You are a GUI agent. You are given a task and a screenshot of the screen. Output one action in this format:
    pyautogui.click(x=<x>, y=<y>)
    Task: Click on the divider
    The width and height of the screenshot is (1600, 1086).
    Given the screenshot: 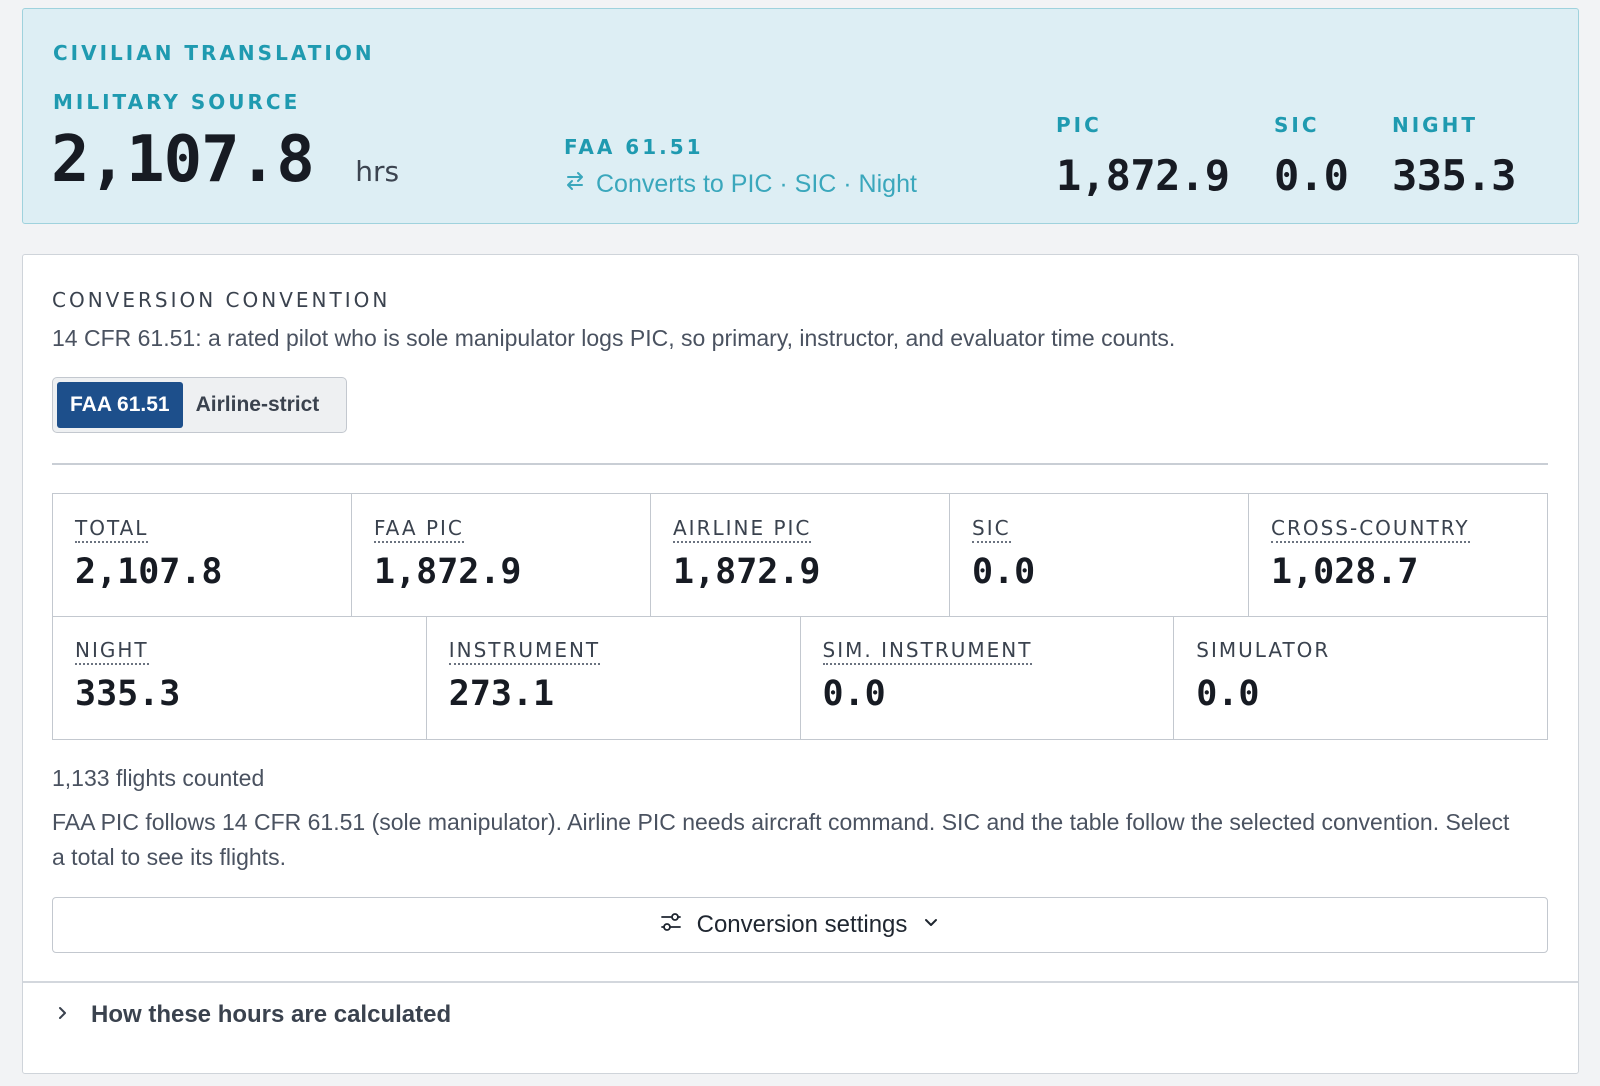 What is the action you would take?
    pyautogui.click(x=800, y=464)
    